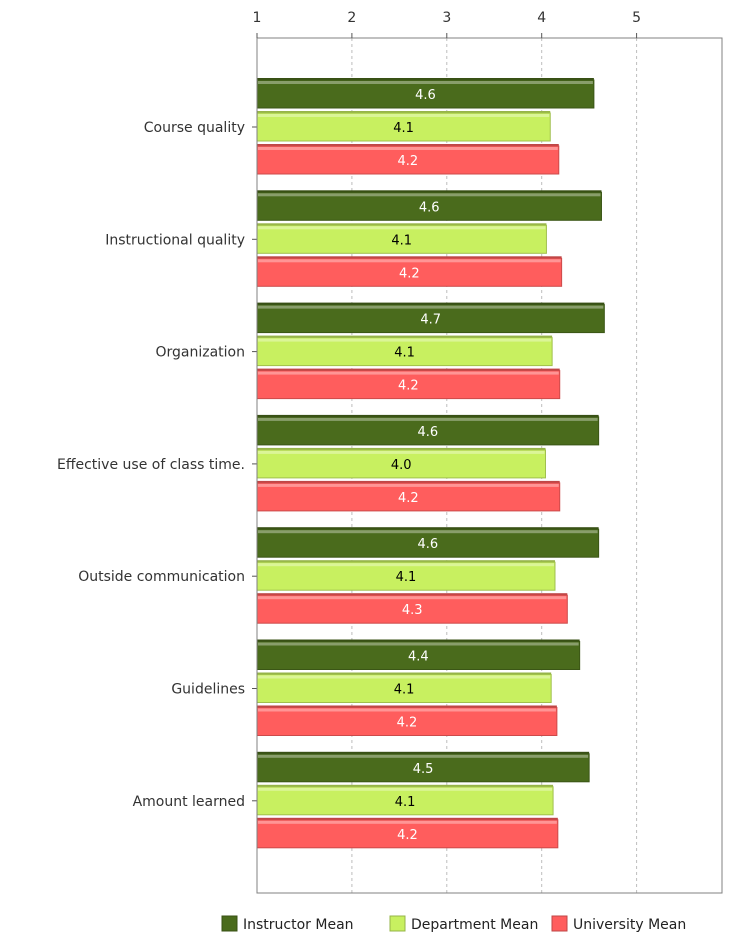  I want to click on y-tick-label: Guidelines, so click(208, 690).